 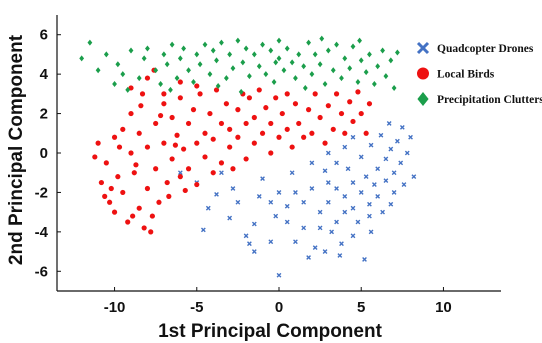 What do you see at coordinates (16, 149) in the screenshot?
I see `y-axis-title: 2nd Principal Component` at bounding box center [16, 149].